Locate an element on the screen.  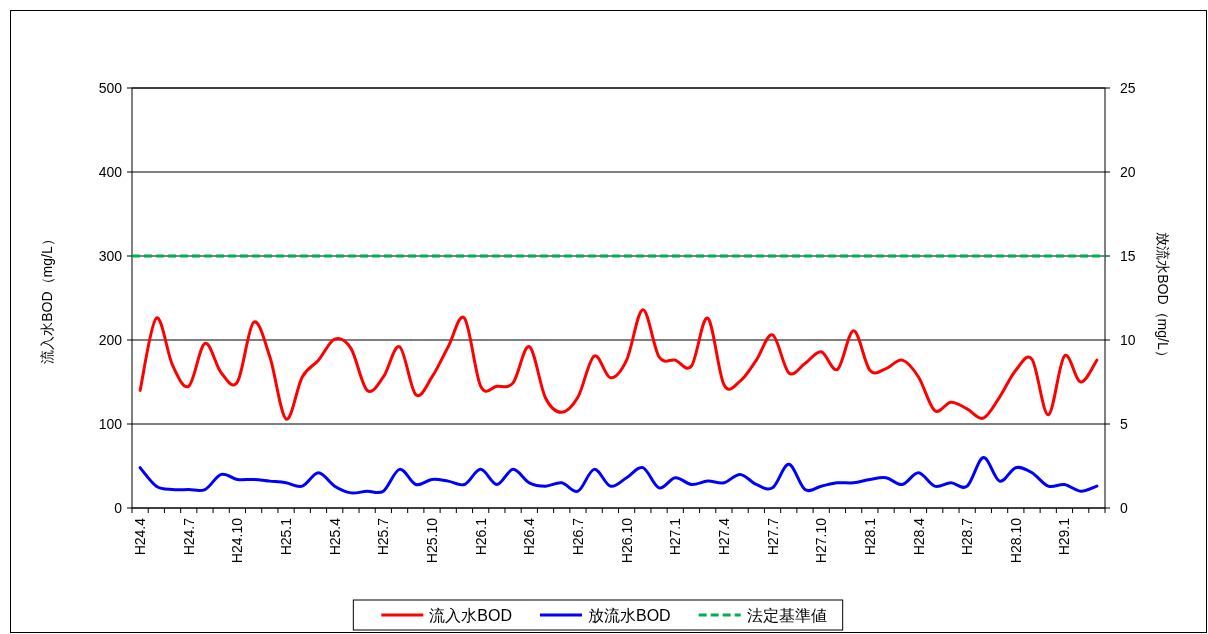
x-tick-label: H28.4 is located at coordinates (918, 536).